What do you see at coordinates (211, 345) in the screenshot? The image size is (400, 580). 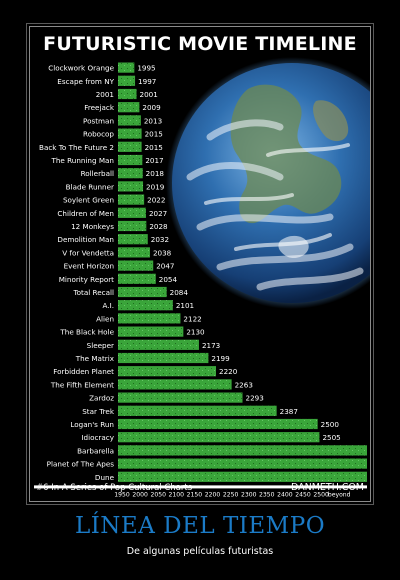 I see `value-label: 2173` at bounding box center [211, 345].